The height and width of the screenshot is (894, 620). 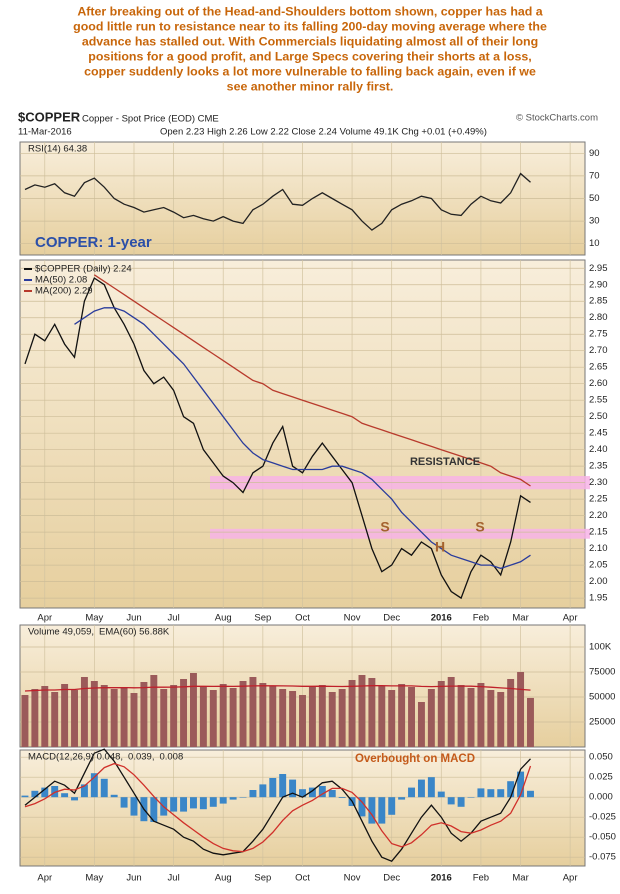 What do you see at coordinates (598, 482) in the screenshot?
I see `y-tick-label: 2.30` at bounding box center [598, 482].